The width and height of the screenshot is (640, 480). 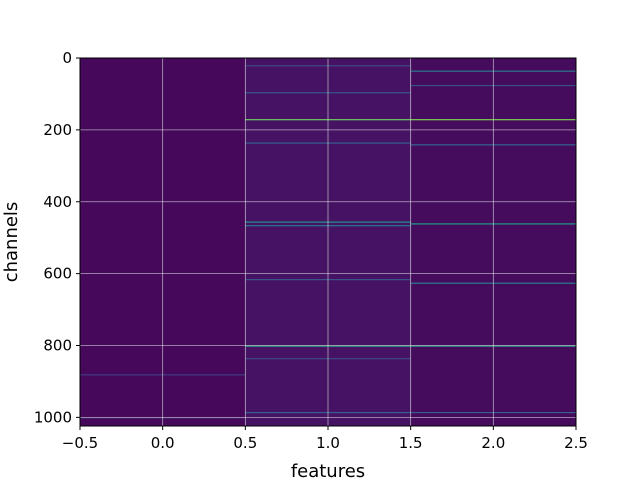 I want to click on x-axis-ticks: −0.5 0.0 0.5 1.0 1.5 2.0 2.5, so click(x=325, y=439).